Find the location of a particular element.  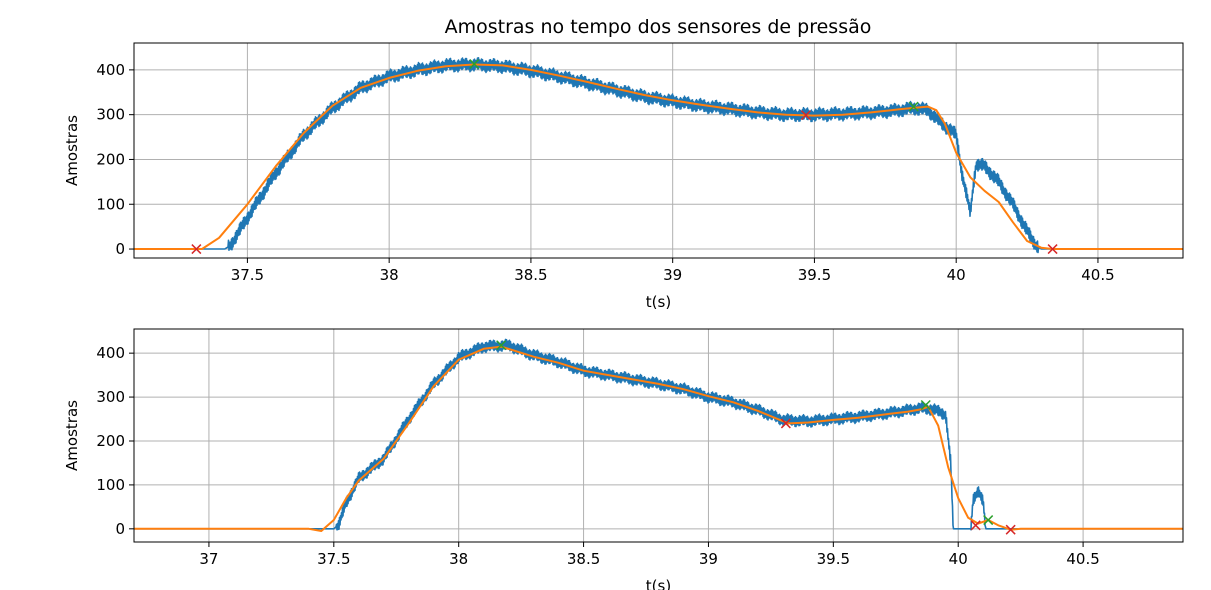

x-tick: 37 is located at coordinates (208, 555).